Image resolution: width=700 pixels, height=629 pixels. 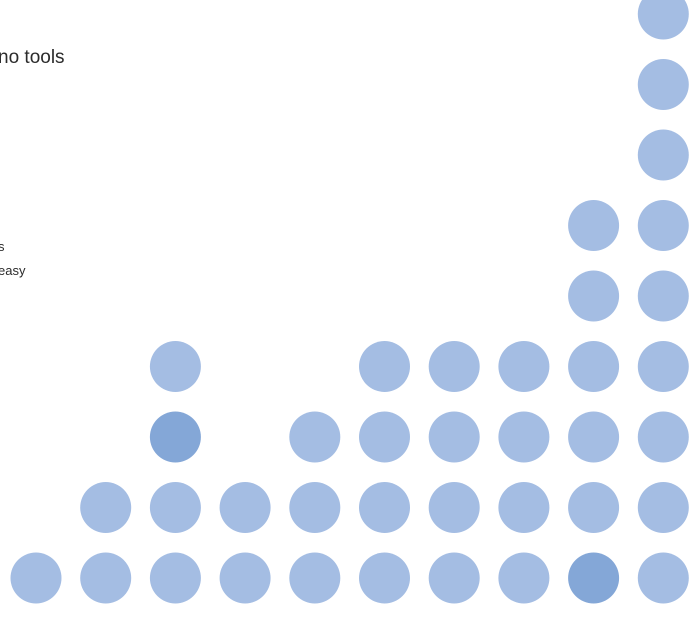 I want to click on text-fragment-s: s, so click(x=2, y=246).